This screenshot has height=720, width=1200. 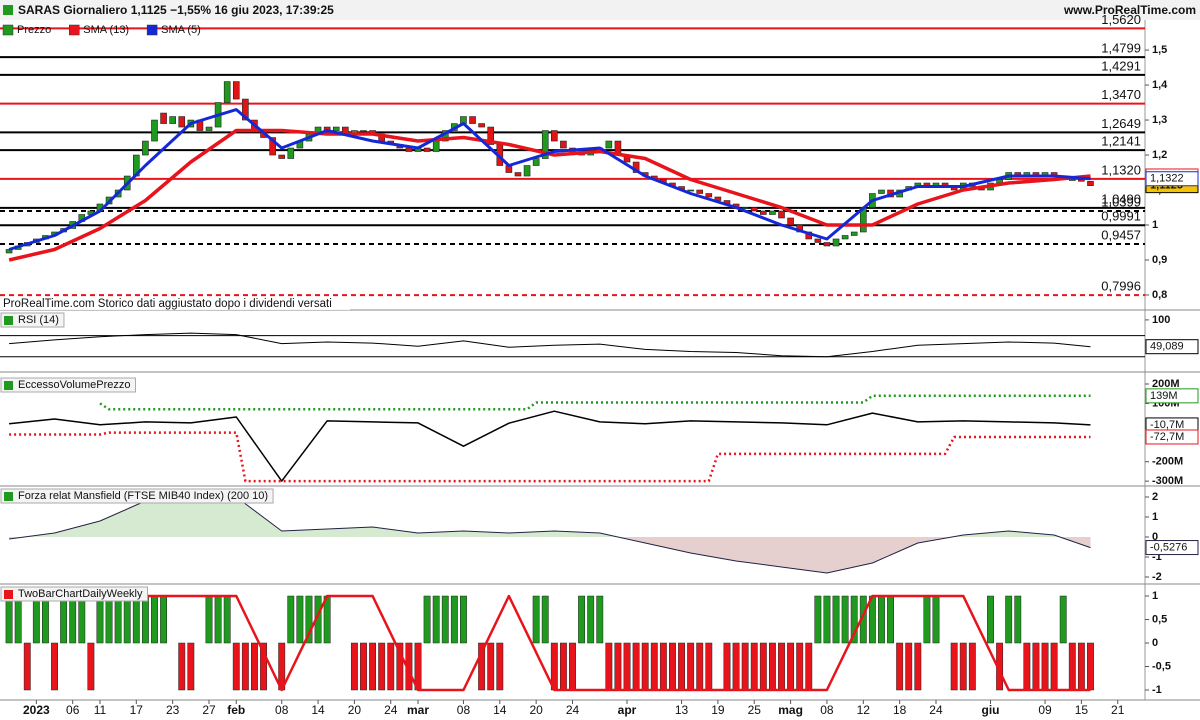 I want to click on y-tick-label: 0,8, so click(x=1159, y=295).